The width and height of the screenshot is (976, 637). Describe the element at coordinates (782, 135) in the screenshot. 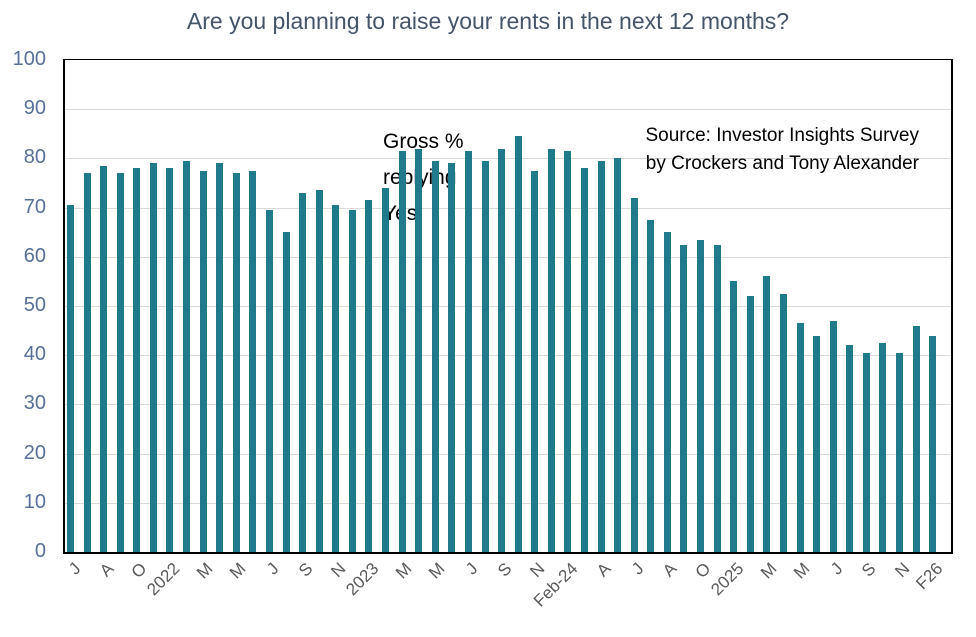

I see `source-line-1: Source: Investor Insights Survey` at that location.